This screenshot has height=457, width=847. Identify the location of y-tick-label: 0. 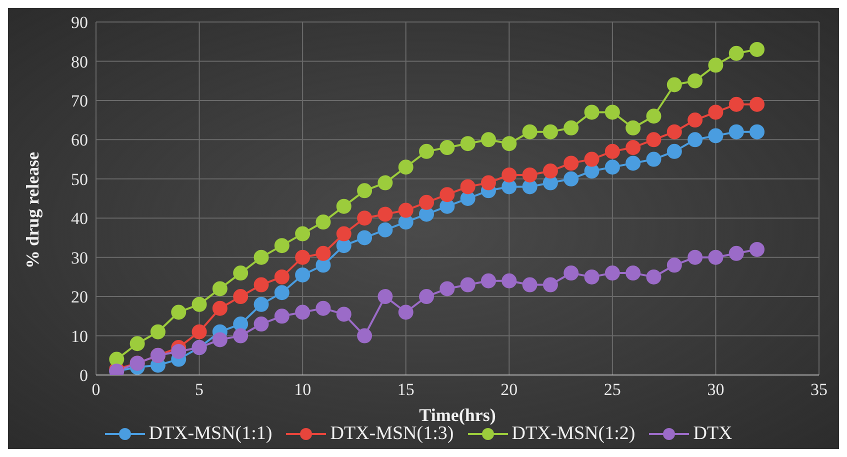
(84, 376).